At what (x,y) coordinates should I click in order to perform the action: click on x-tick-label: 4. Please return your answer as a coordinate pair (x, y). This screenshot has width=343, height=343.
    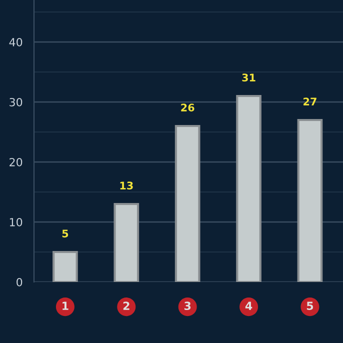
    Looking at the image, I should click on (248, 306).